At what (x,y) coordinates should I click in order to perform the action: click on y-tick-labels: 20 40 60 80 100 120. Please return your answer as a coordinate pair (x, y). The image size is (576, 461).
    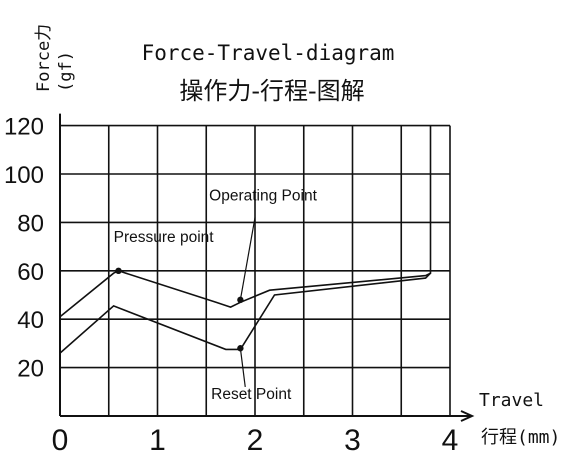
    Looking at the image, I should click on (24, 248).